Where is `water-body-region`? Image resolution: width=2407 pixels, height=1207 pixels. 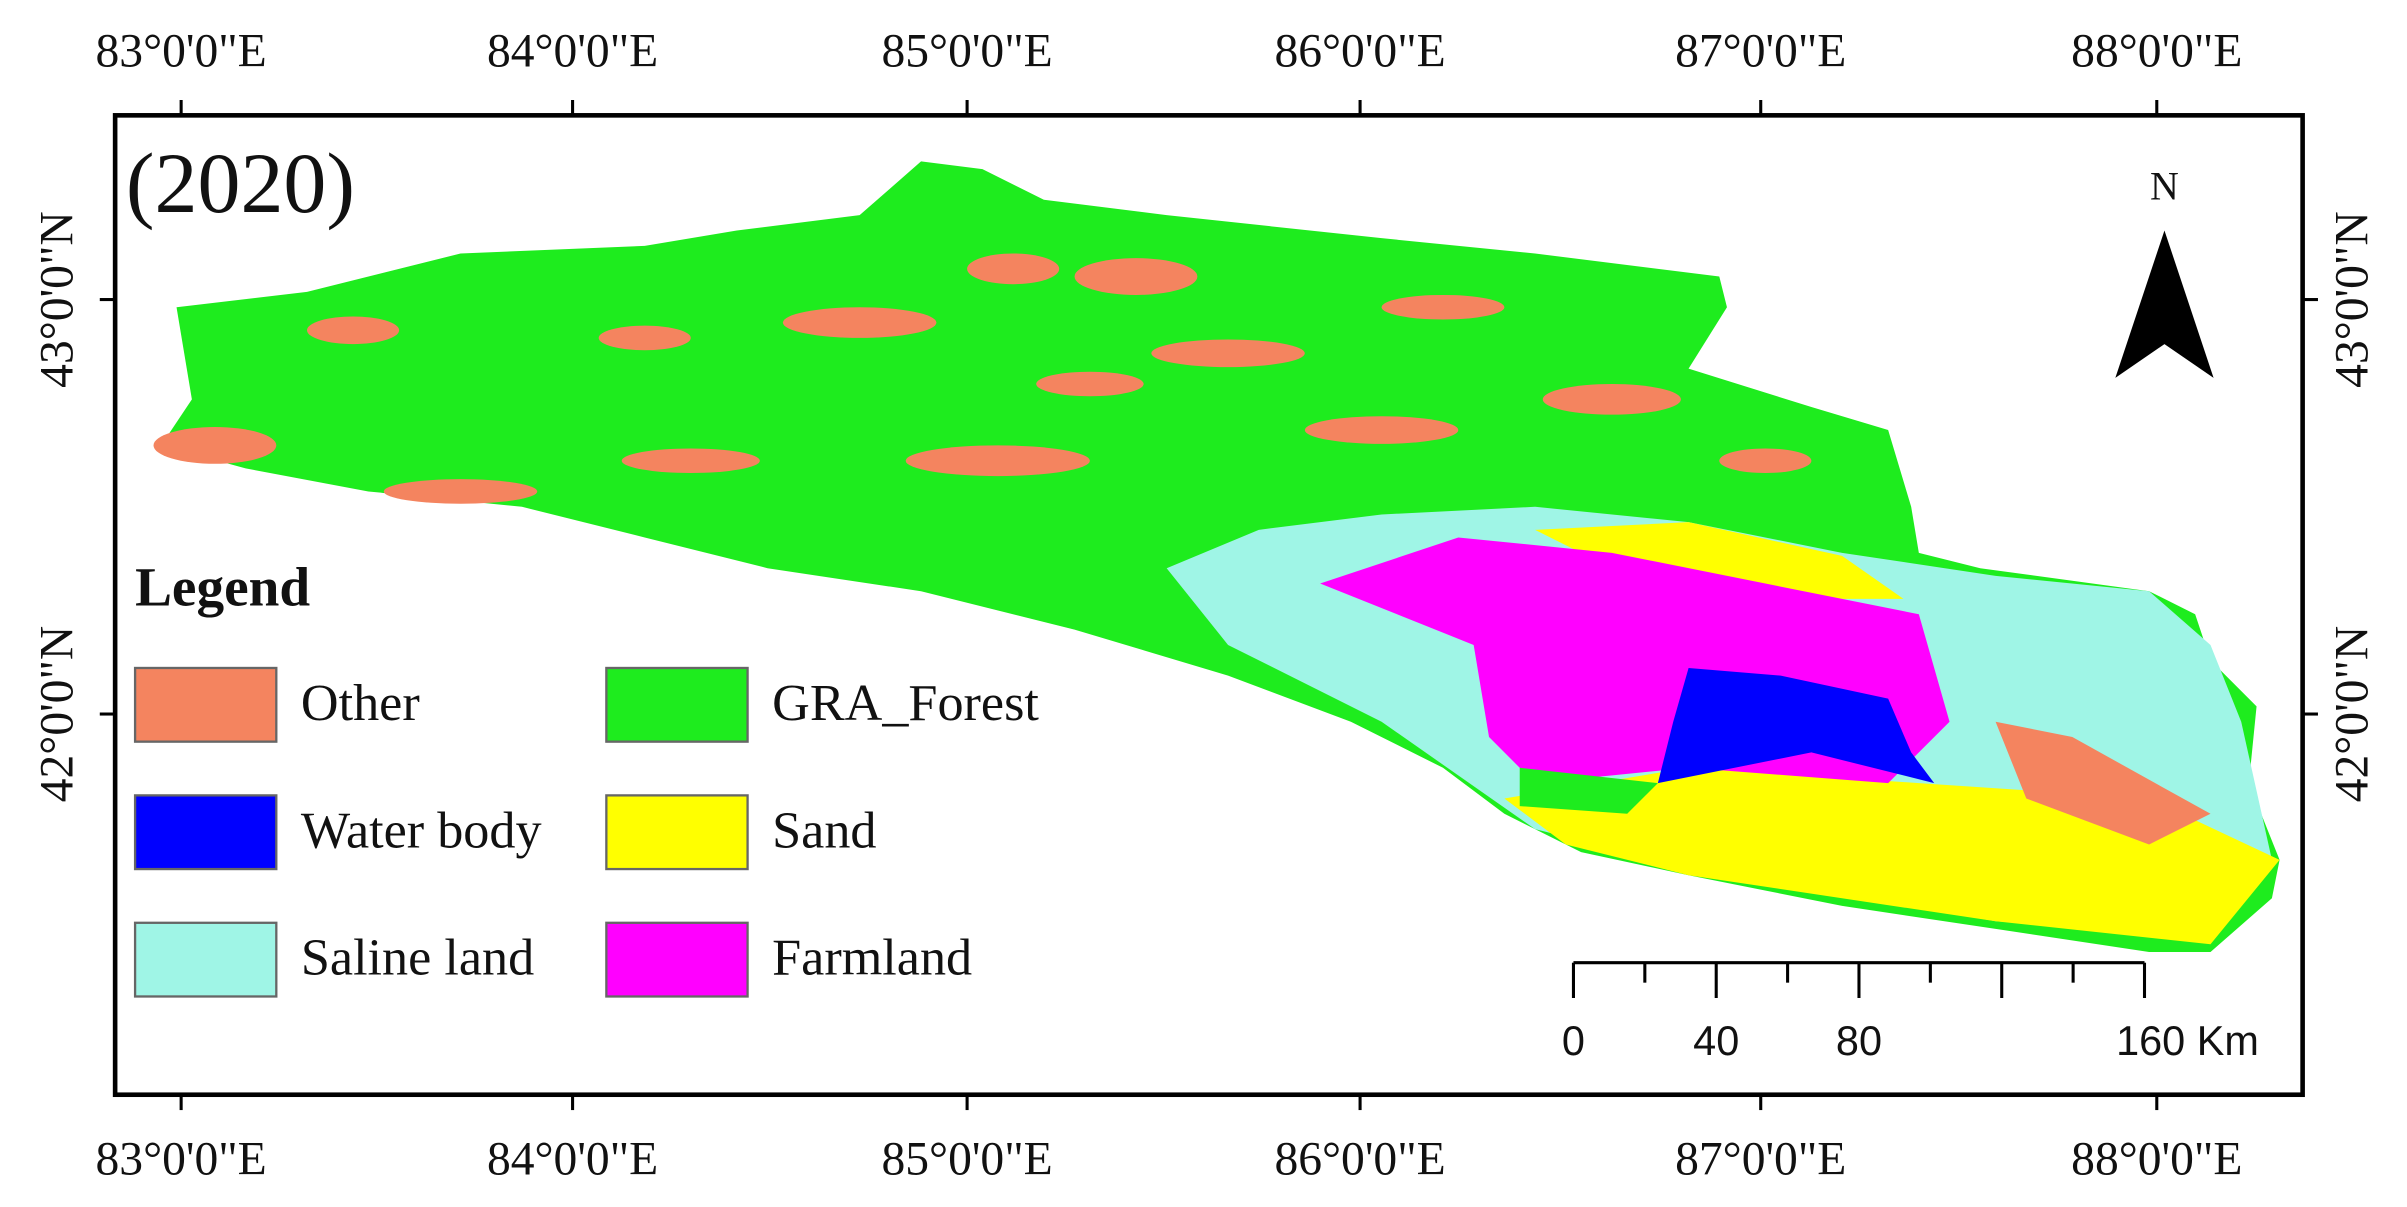 water-body-region is located at coordinates (1796, 725).